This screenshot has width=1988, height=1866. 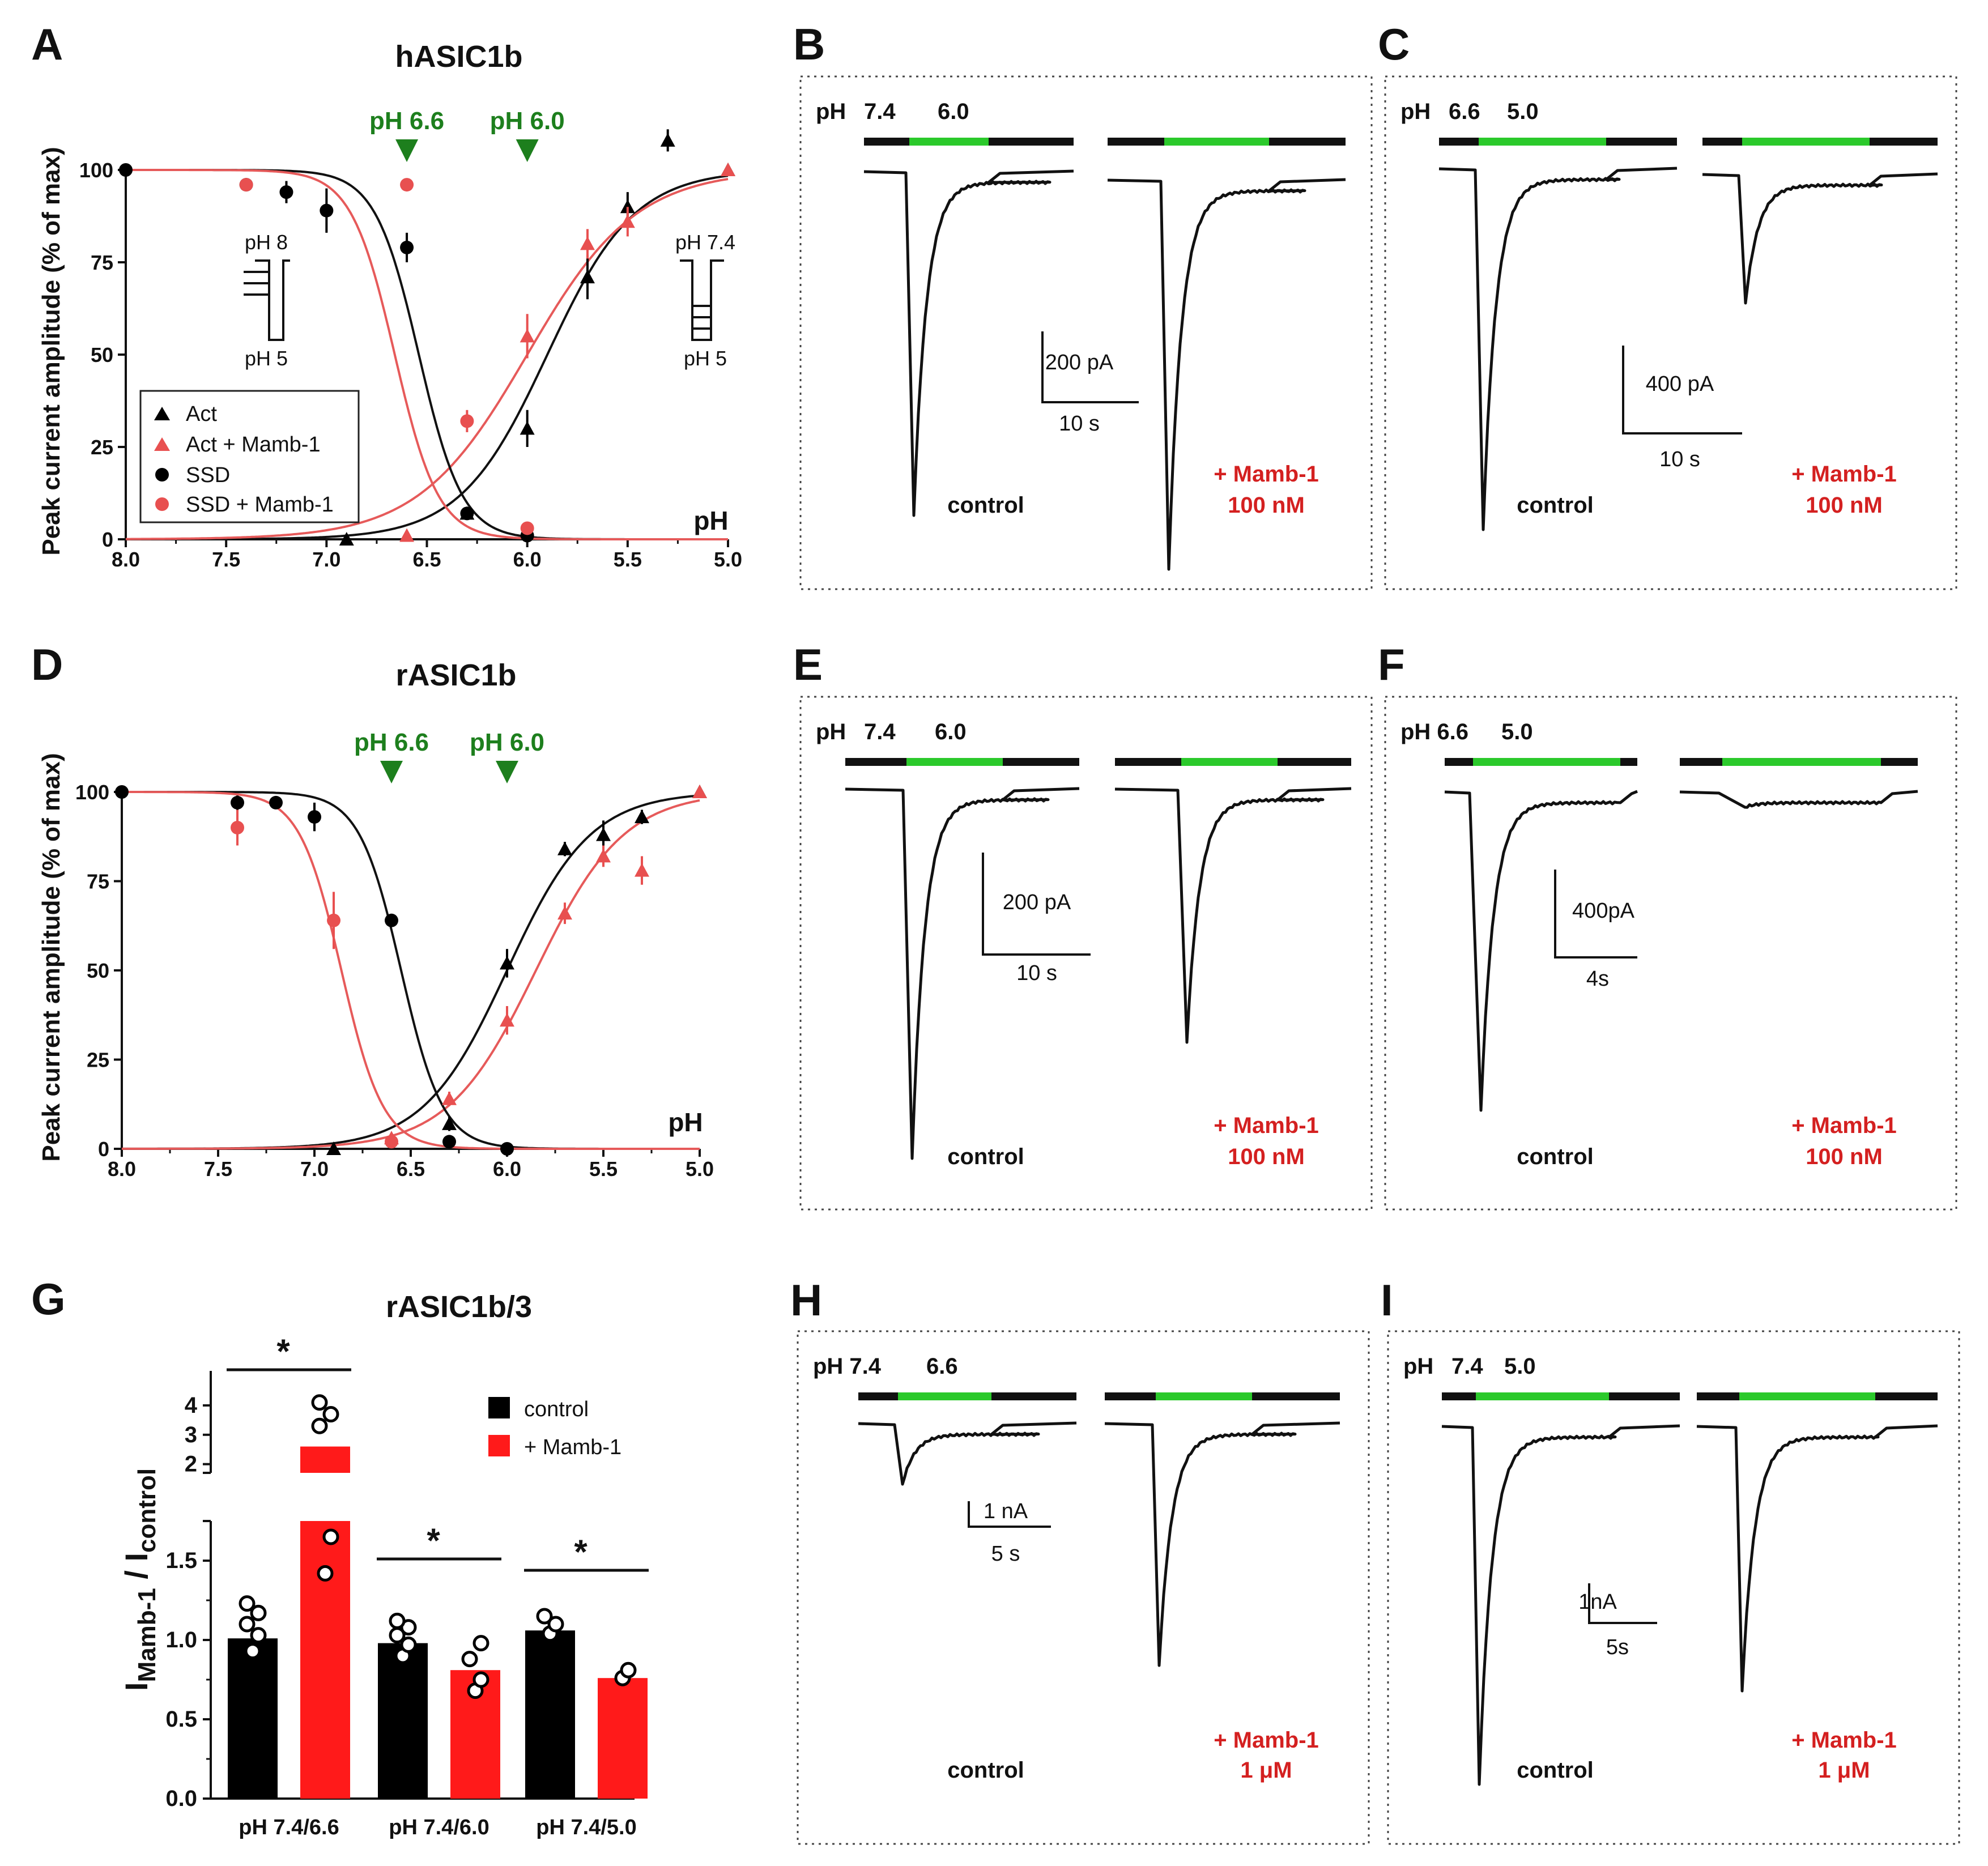 I want to click on trace-panel-b-drug-acid-bar, so click(x=1216, y=142).